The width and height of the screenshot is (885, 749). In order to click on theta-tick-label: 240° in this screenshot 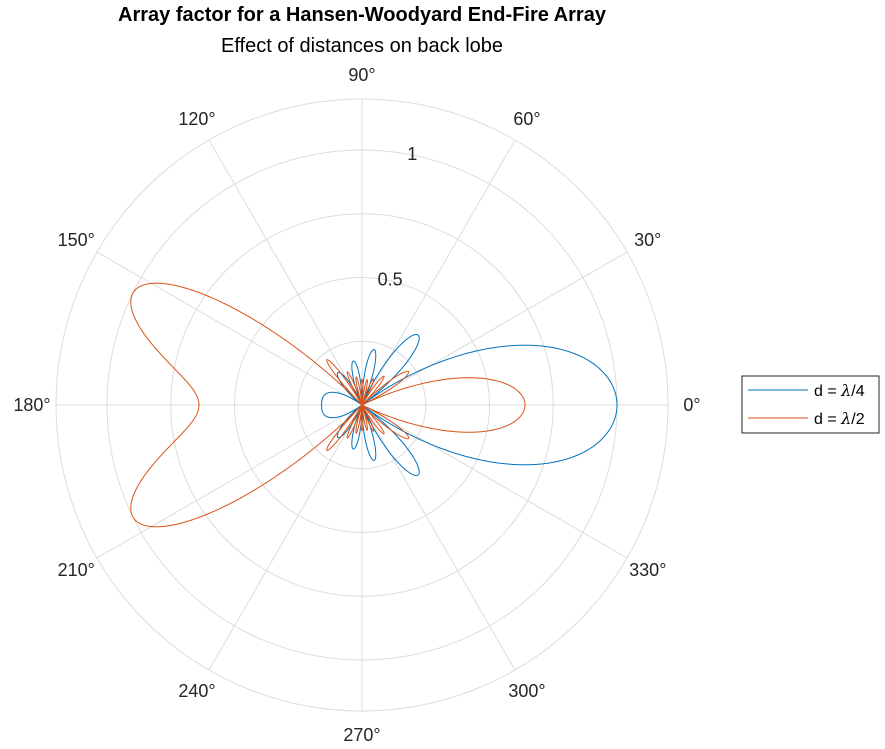, I will do `click(196, 691)`.